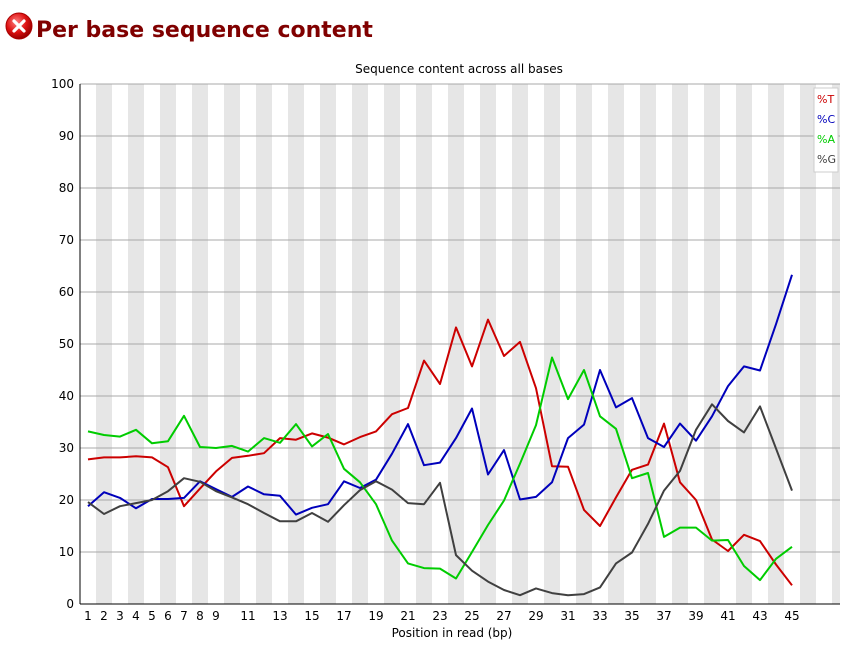 The width and height of the screenshot is (864, 671). I want to click on y-tick-label: 40, so click(66, 396).